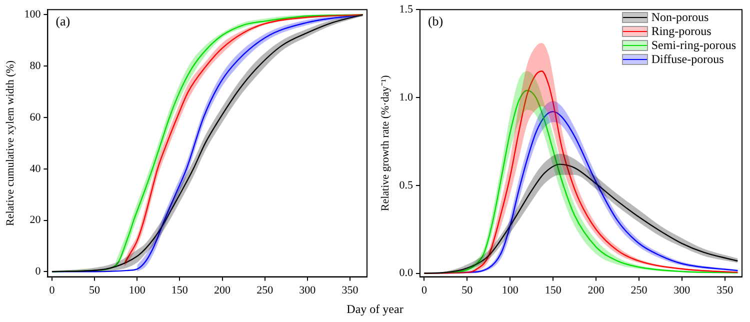 The width and height of the screenshot is (750, 322). I want to click on y-tick-label: 1.0, so click(406, 97).